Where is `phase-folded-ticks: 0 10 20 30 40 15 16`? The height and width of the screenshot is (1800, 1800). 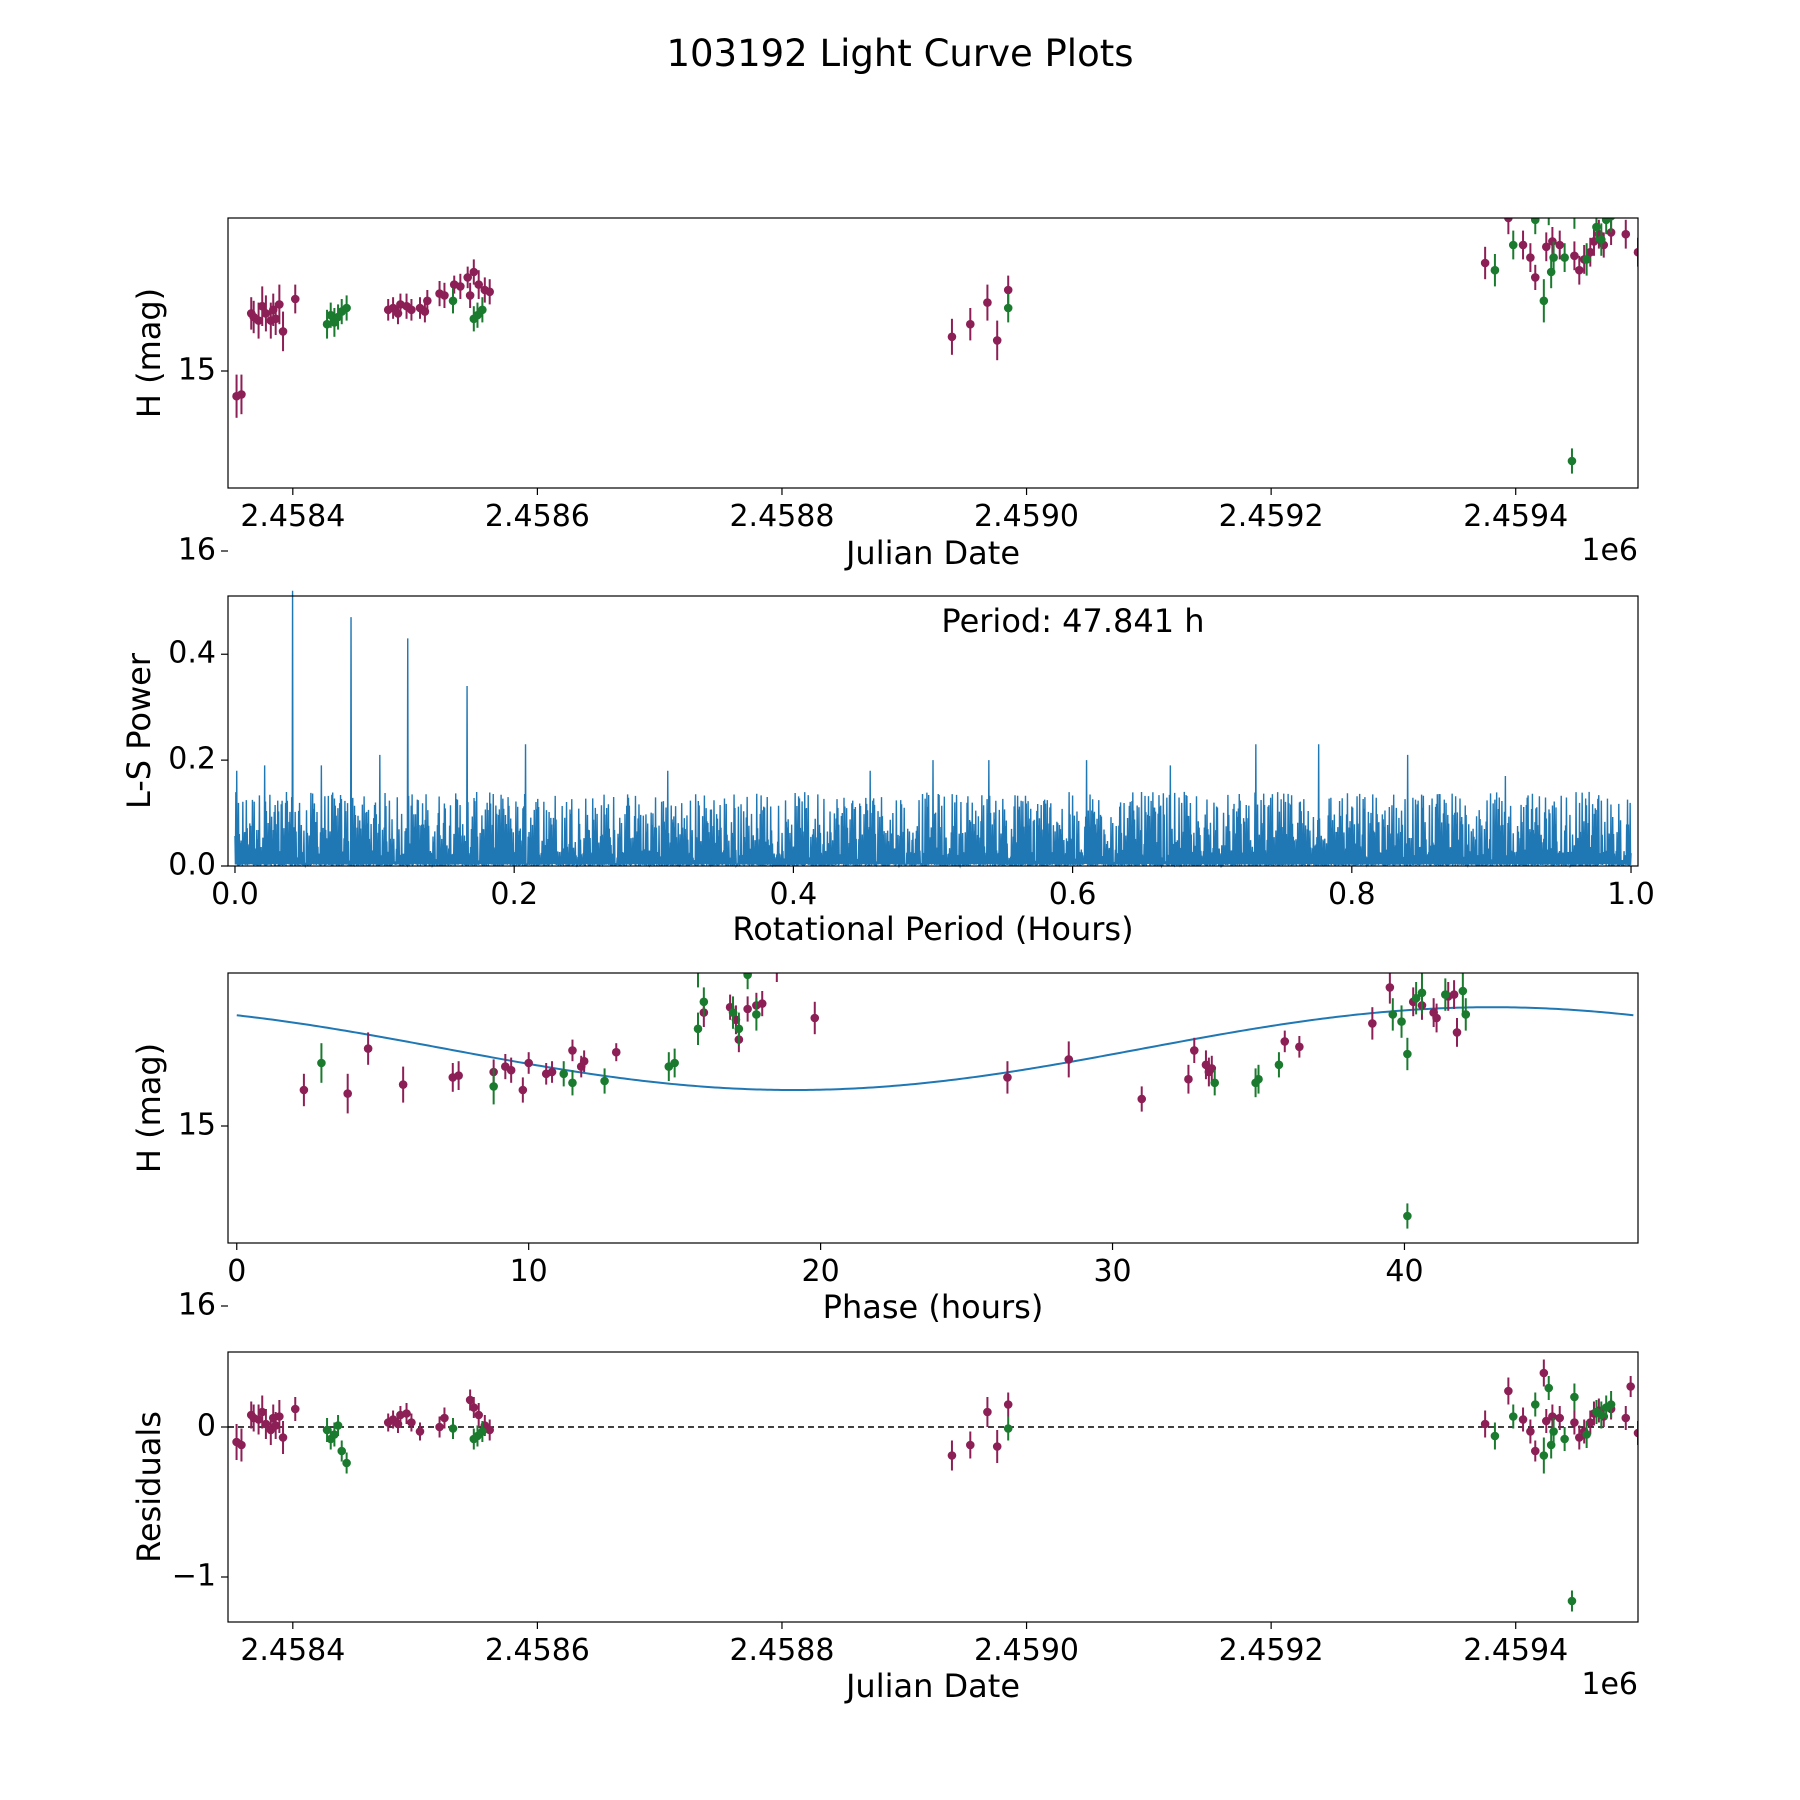
phase-folded-ticks: 0 10 20 30 40 15 16 is located at coordinates (801, 1215).